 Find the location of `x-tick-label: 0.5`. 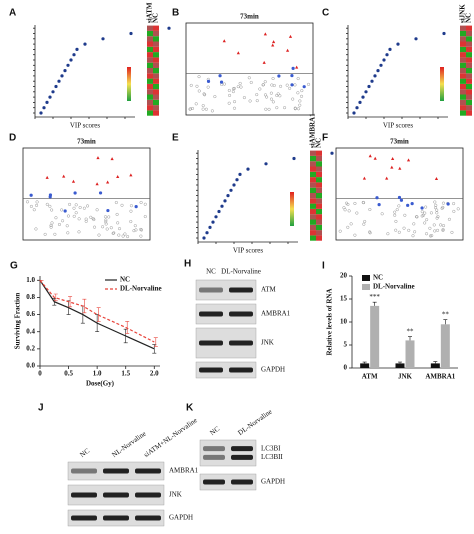

x-tick-label: 0.5 is located at coordinates (68, 374).